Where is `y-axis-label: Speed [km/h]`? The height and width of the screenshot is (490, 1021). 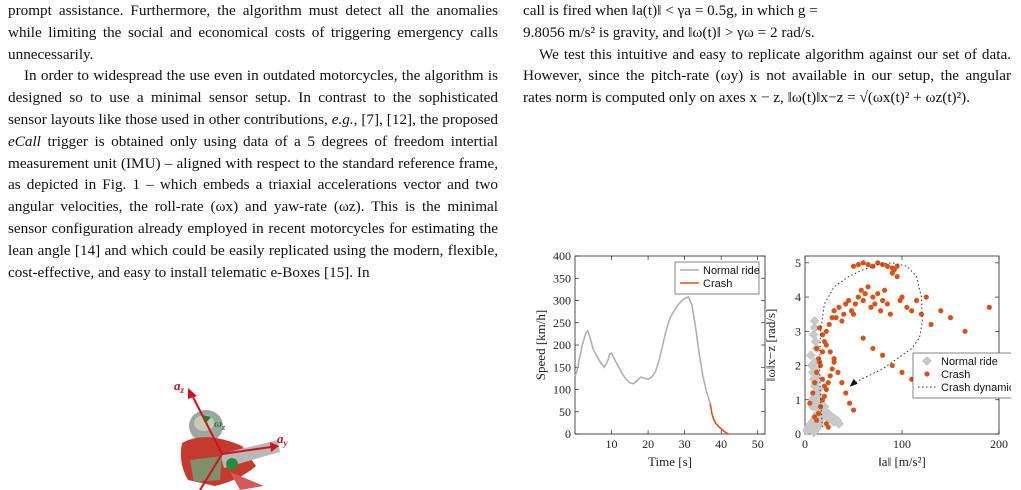 y-axis-label: Speed [km/h] is located at coordinates (540, 345).